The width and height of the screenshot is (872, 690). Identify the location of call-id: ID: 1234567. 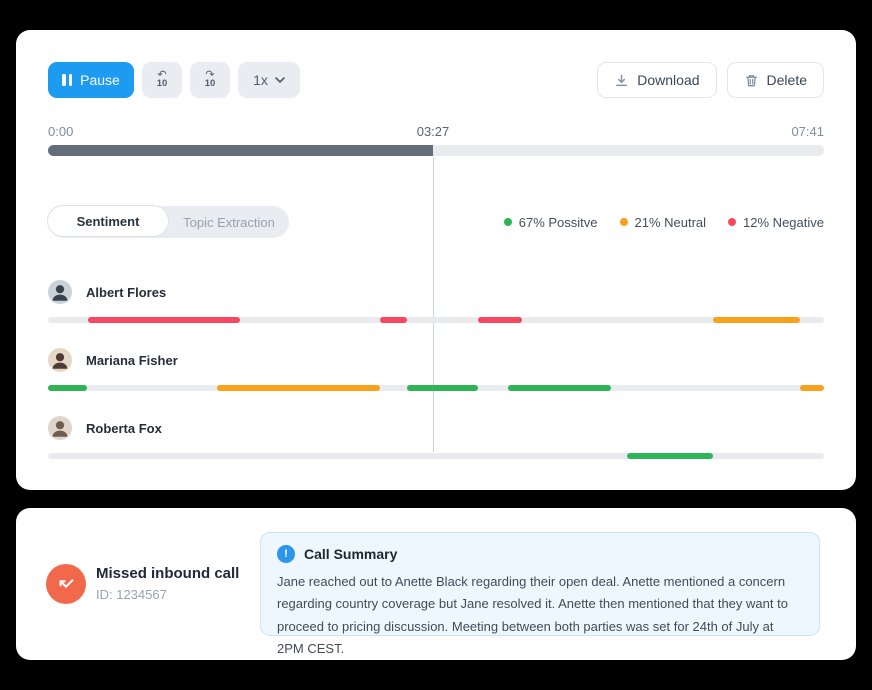
(131, 594).